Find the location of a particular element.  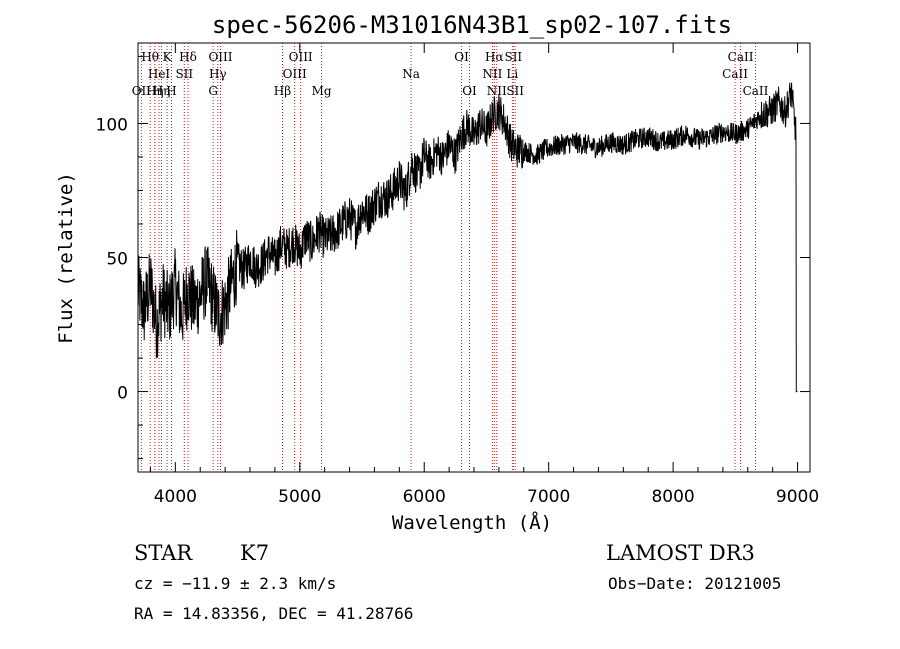

line-marker-label-1: Hθ is located at coordinates (150, 57).